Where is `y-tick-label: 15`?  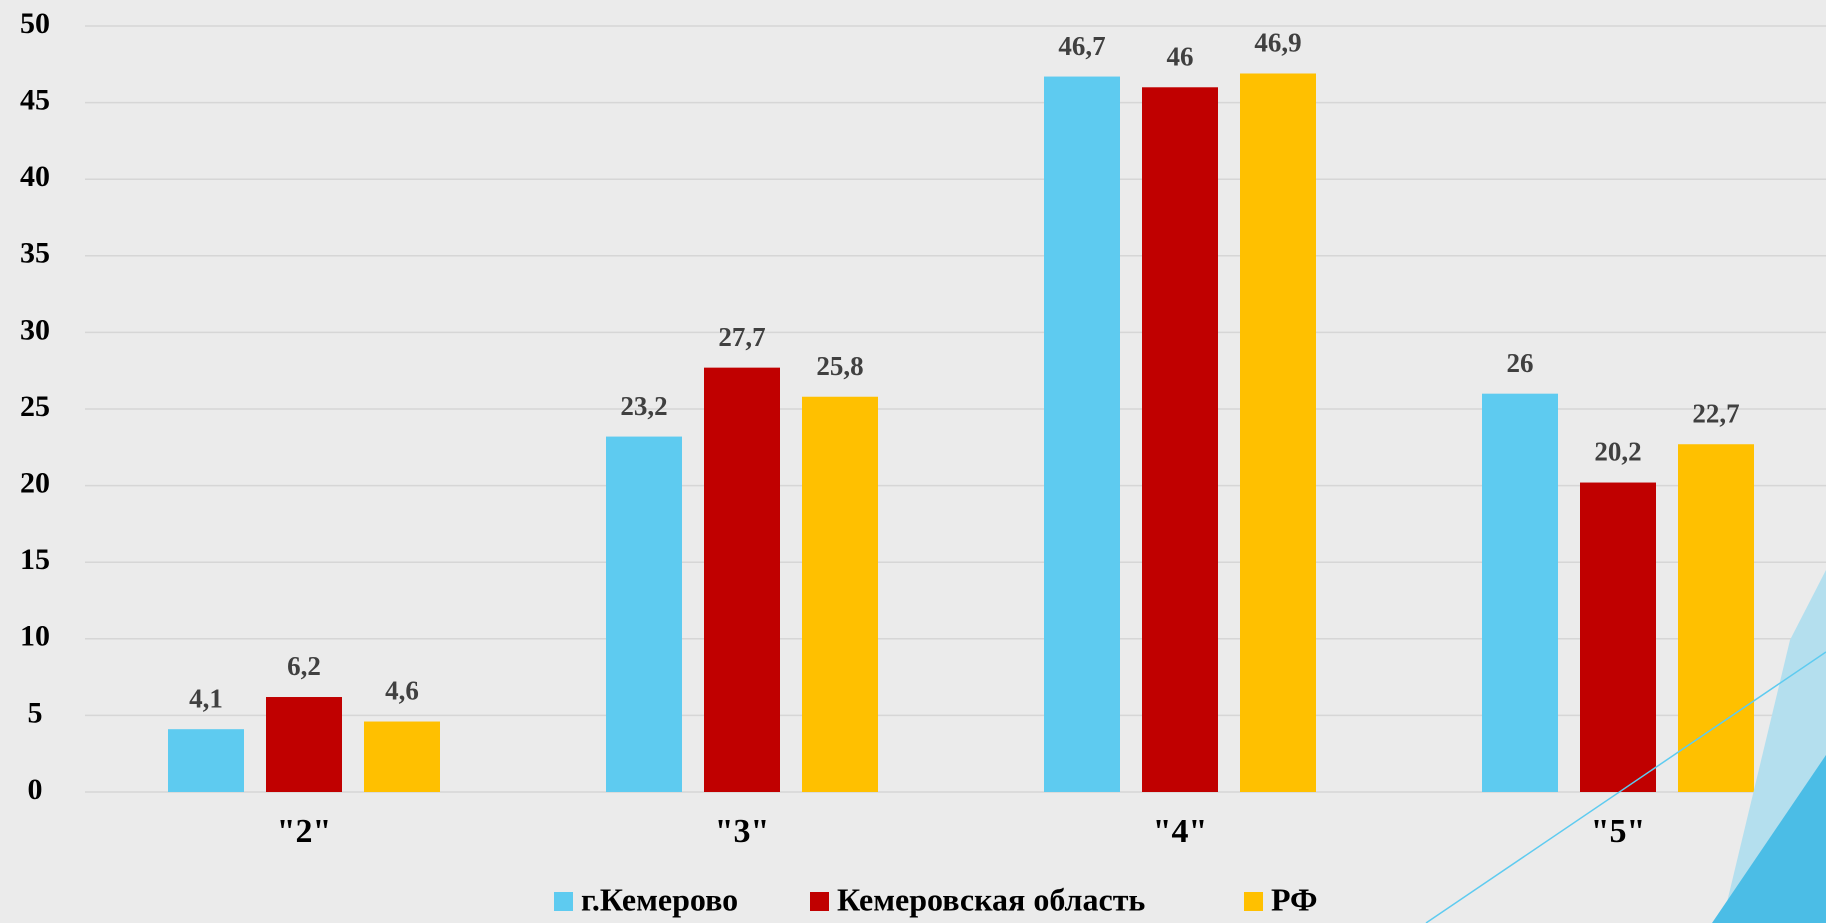
y-tick-label: 15 is located at coordinates (35, 559).